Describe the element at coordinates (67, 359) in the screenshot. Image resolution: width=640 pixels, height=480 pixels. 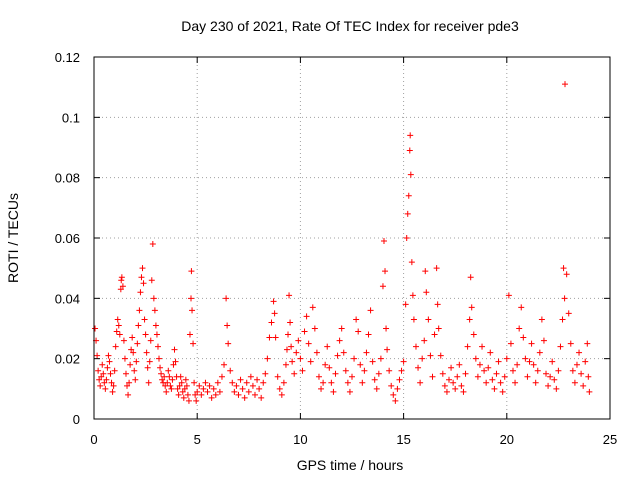
I see `y-tick-label: 0.02` at that location.